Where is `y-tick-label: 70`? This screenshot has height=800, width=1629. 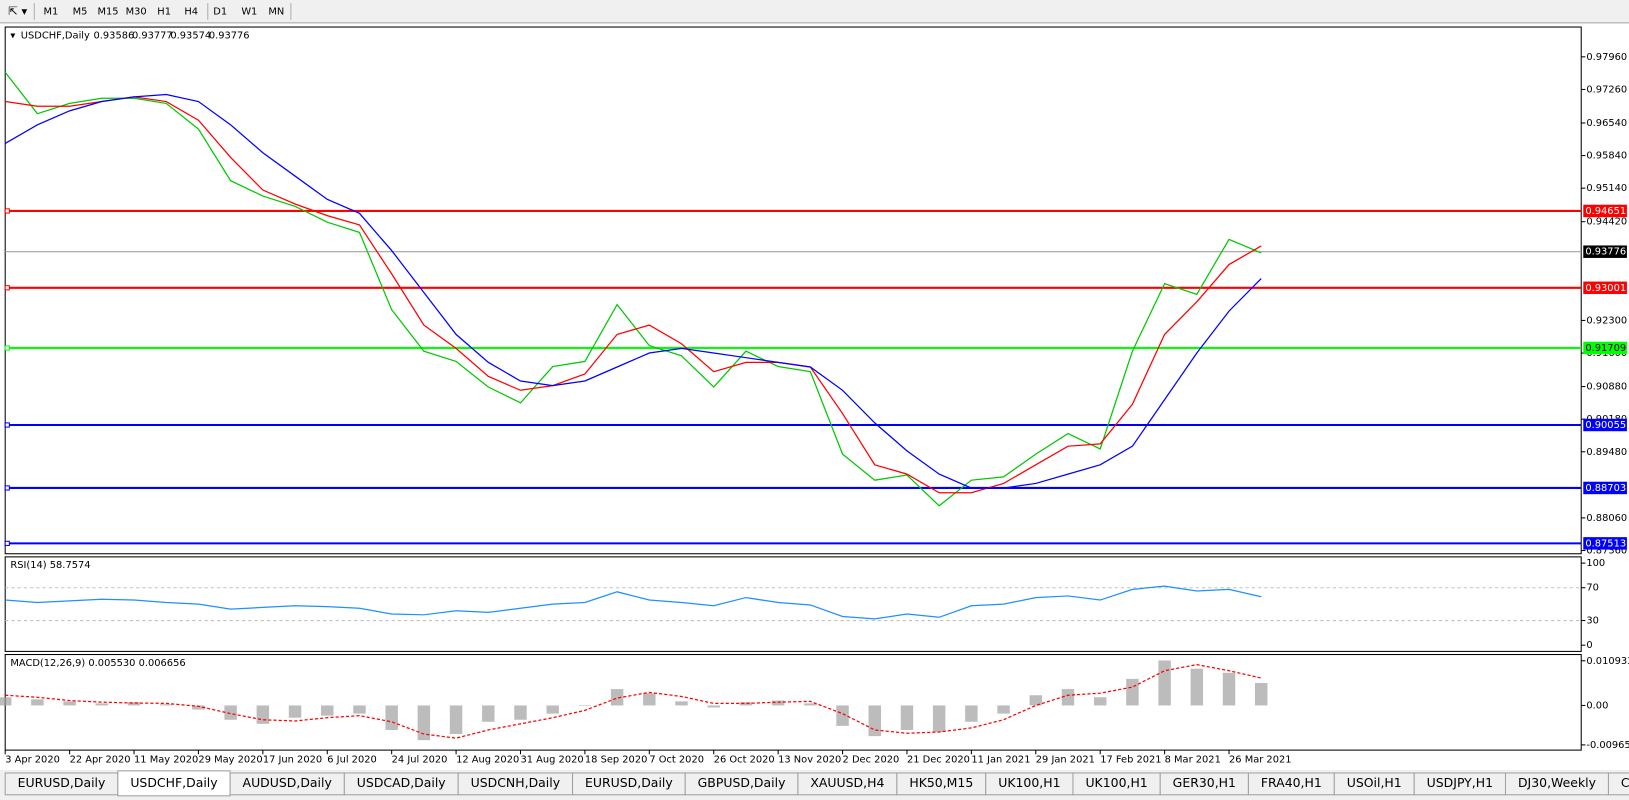
y-tick-label: 70 is located at coordinates (1592, 588).